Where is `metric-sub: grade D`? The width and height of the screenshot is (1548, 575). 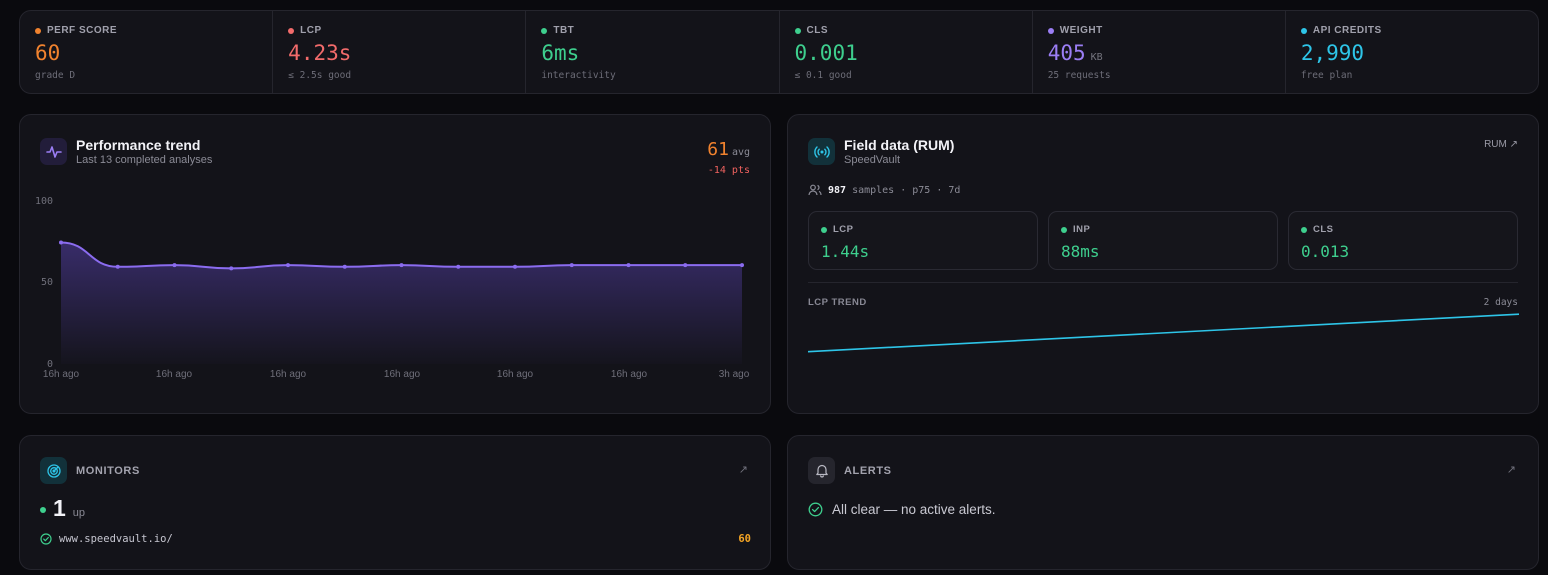
metric-sub: grade D is located at coordinates (55, 75).